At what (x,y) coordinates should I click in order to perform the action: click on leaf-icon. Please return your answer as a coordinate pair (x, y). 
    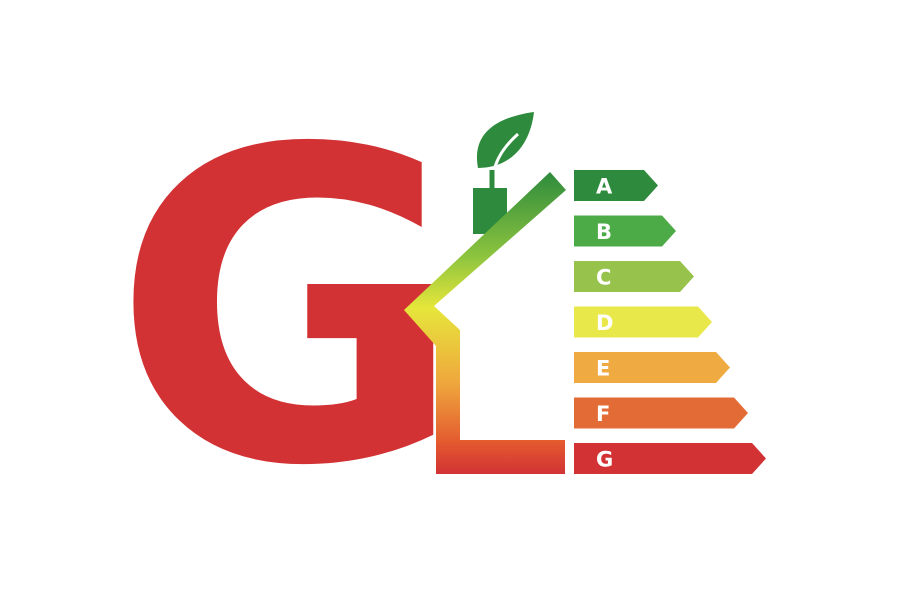
    Looking at the image, I should click on (505, 151).